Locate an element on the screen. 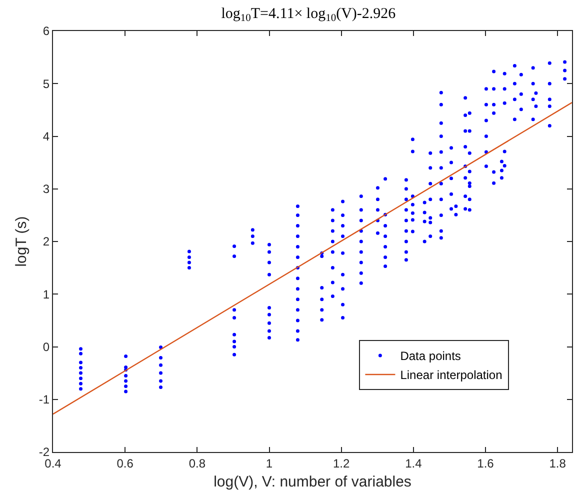 Image resolution: width=582 pixels, height=498 pixels. x-tick-label: 1 is located at coordinates (269, 463).